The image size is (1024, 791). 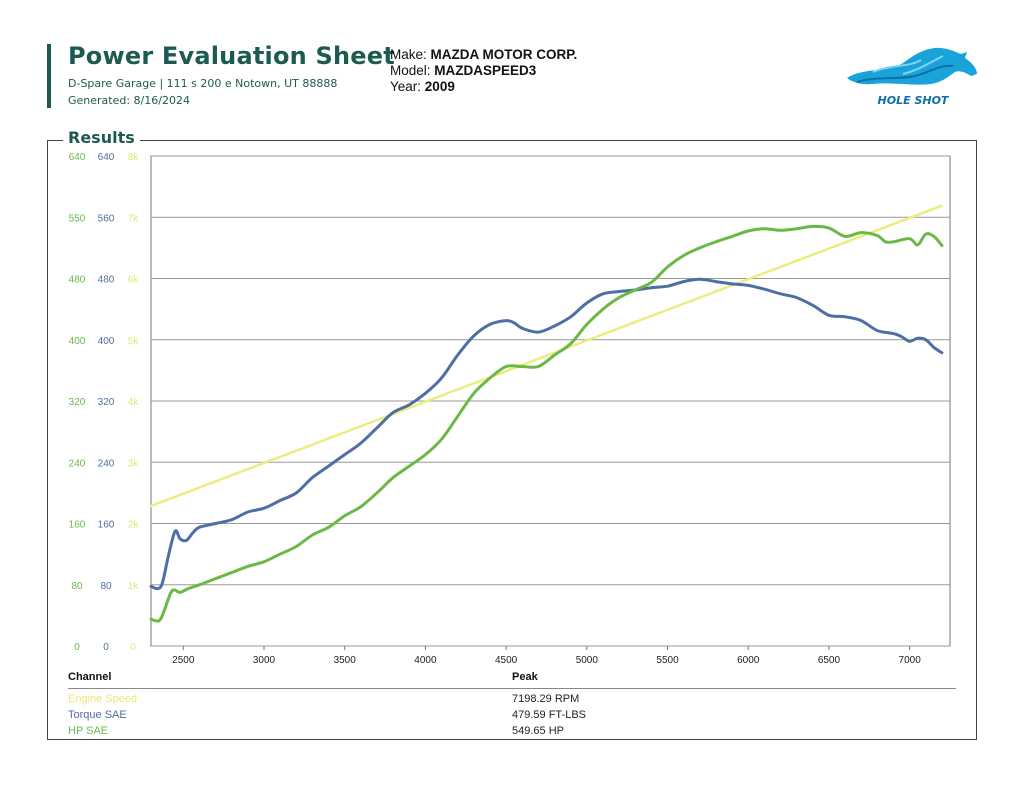 What do you see at coordinates (829, 660) in the screenshot?
I see `x-tick-label: 6500` at bounding box center [829, 660].